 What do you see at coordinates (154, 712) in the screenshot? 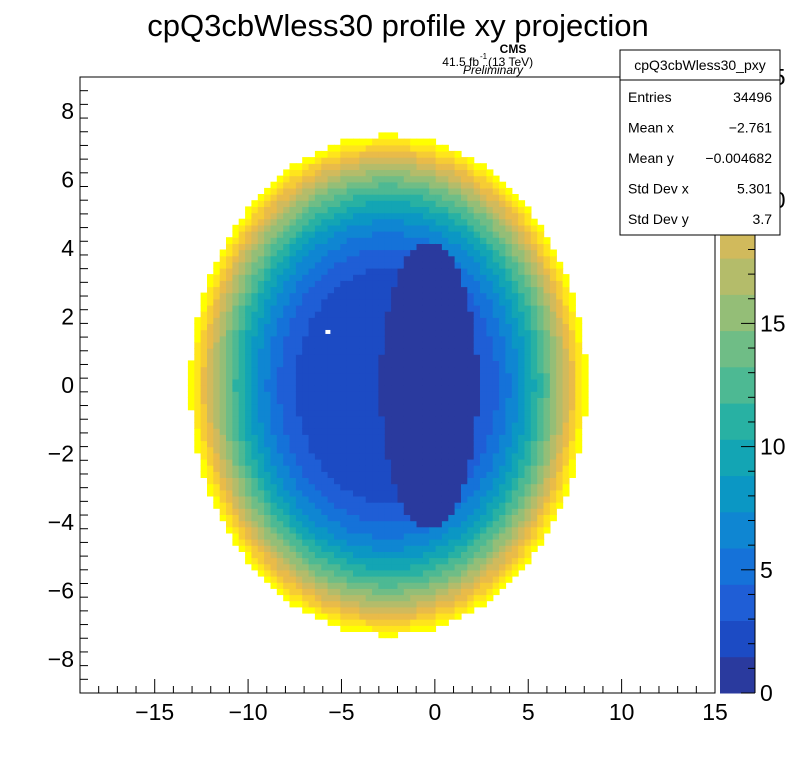
I see `x-tick-label: −15` at bounding box center [154, 712].